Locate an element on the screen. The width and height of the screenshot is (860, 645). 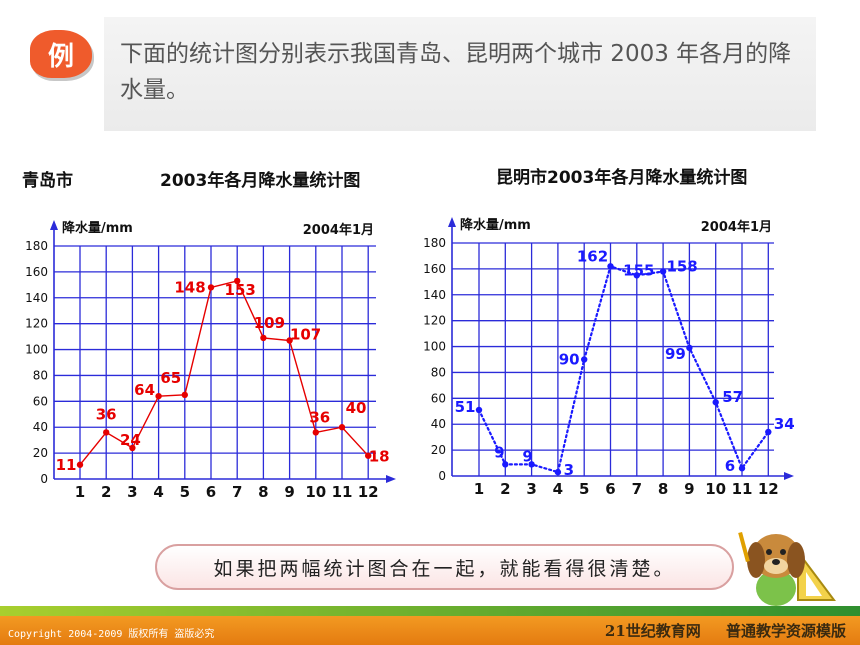
qingdao-data-label: 11 is located at coordinates (66, 465).